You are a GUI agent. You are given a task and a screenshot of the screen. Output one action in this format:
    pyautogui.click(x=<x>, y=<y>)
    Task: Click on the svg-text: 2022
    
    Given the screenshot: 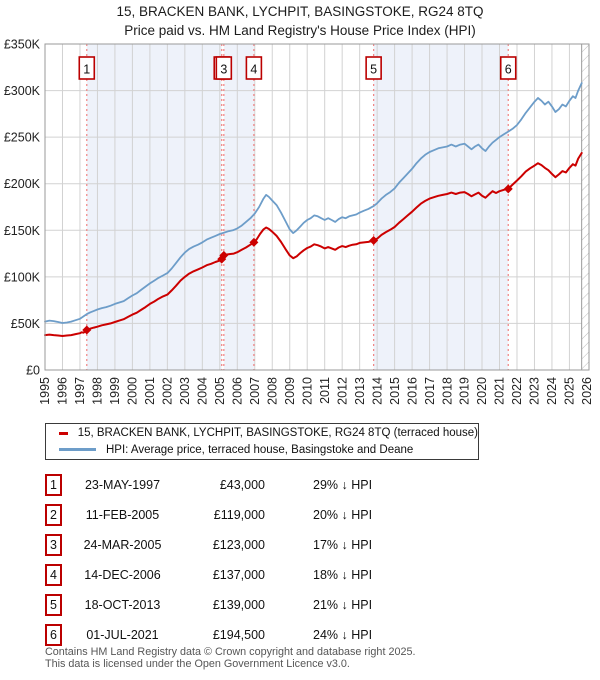 What is the action you would take?
    pyautogui.click(x=517, y=391)
    